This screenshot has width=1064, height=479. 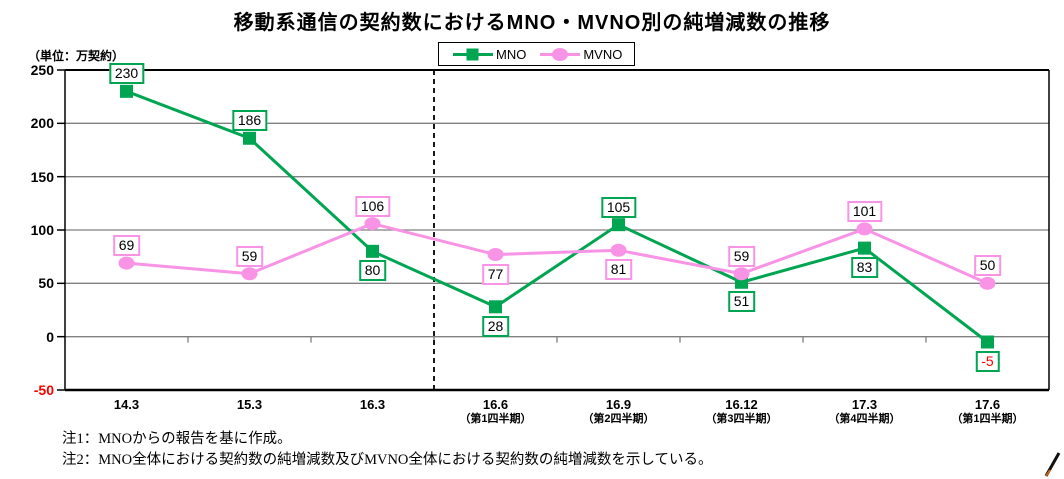 I want to click on unit-label: （単位：万契約）, so click(x=76, y=56).